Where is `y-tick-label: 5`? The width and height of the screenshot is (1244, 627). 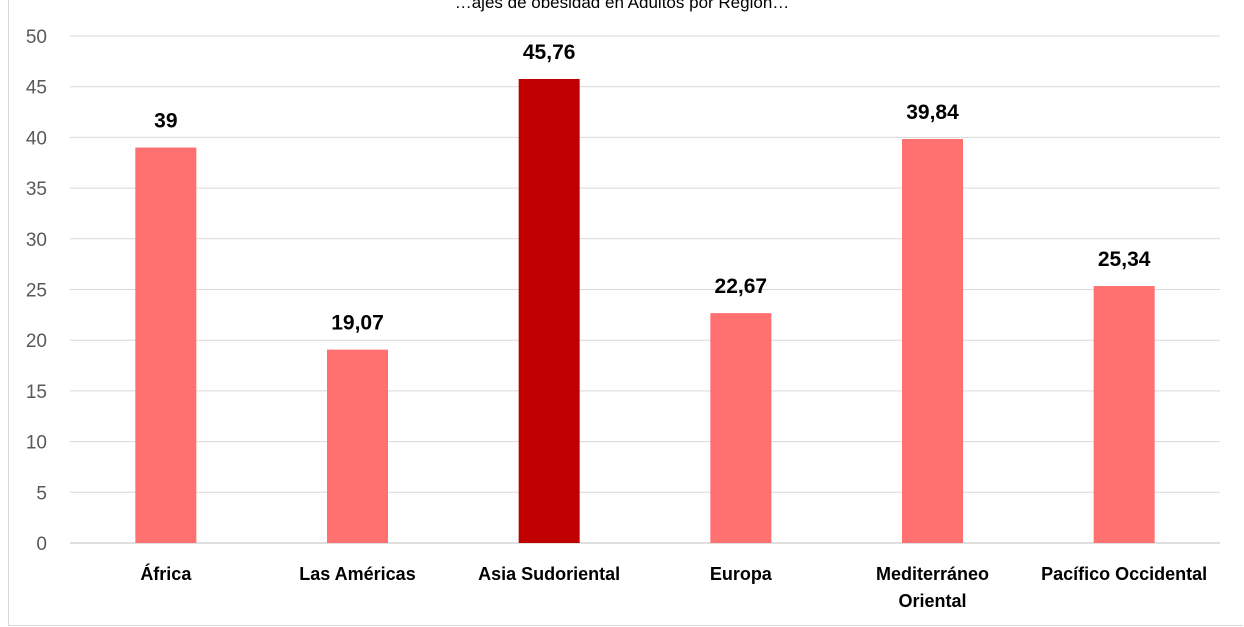 y-tick-label: 5 is located at coordinates (41, 493).